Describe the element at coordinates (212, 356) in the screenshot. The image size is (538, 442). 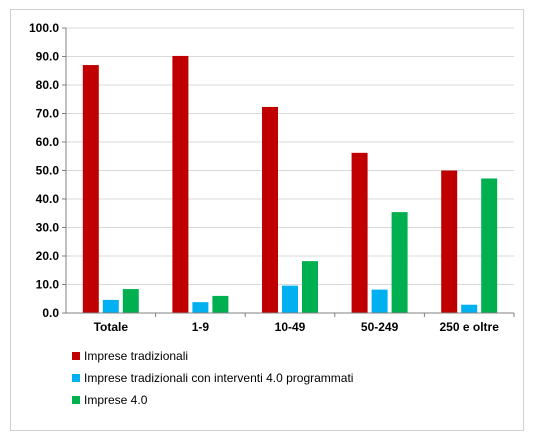
I see `legend-item-imprese-tradizionali: Imprese tradizionali` at that location.